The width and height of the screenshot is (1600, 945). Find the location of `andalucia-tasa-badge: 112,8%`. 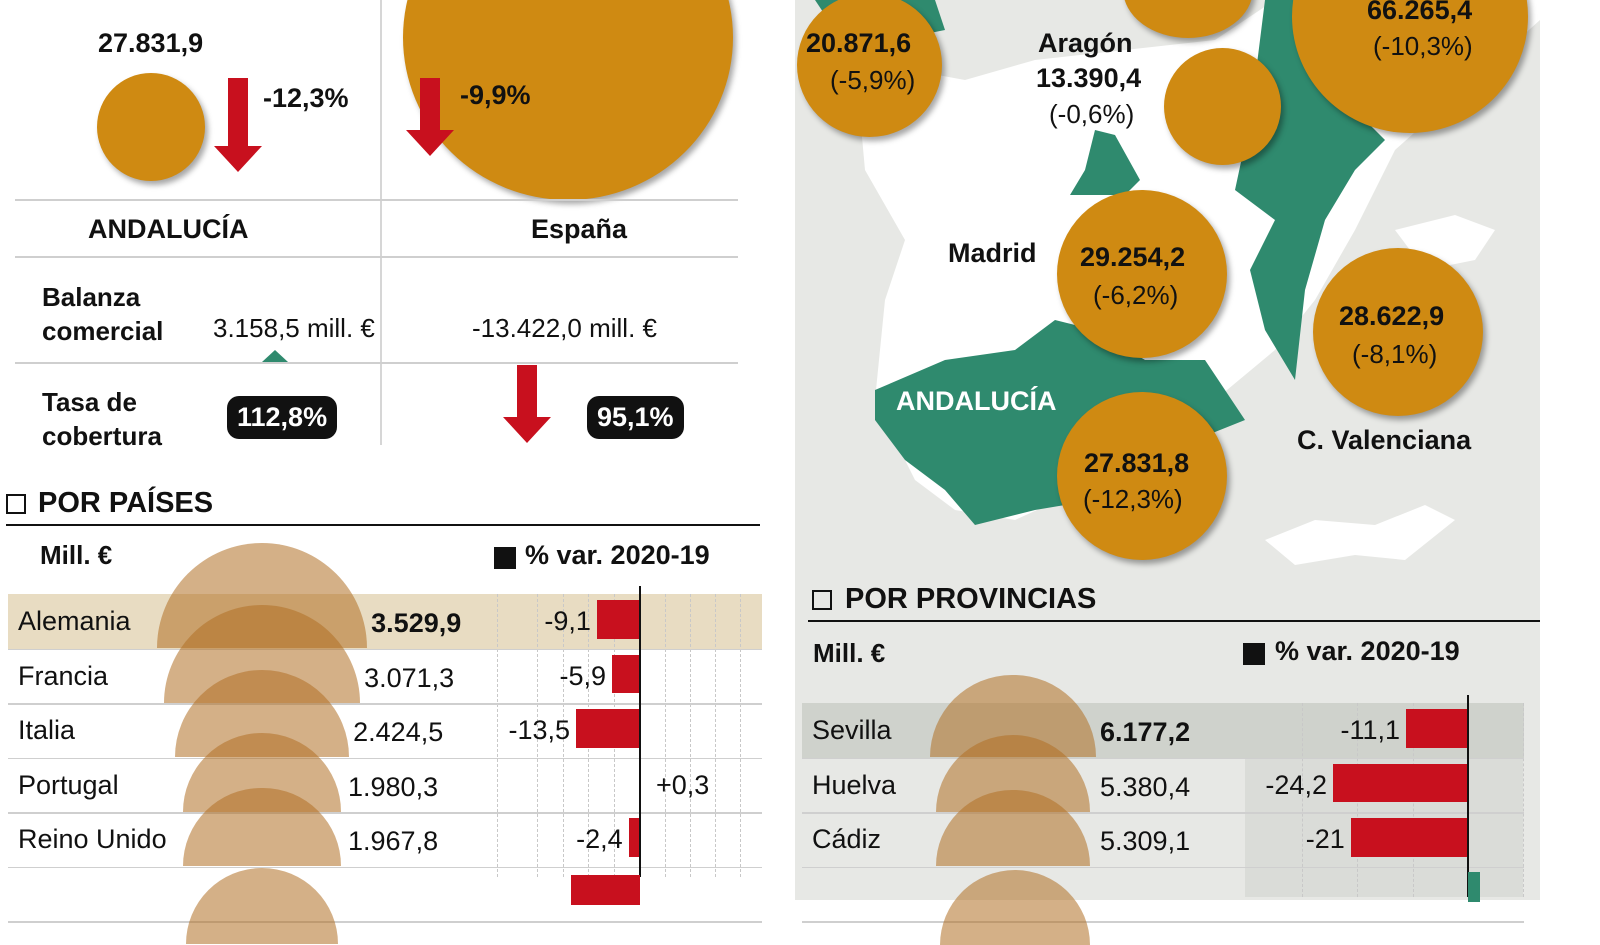

andalucia-tasa-badge: 112,8% is located at coordinates (282, 417).